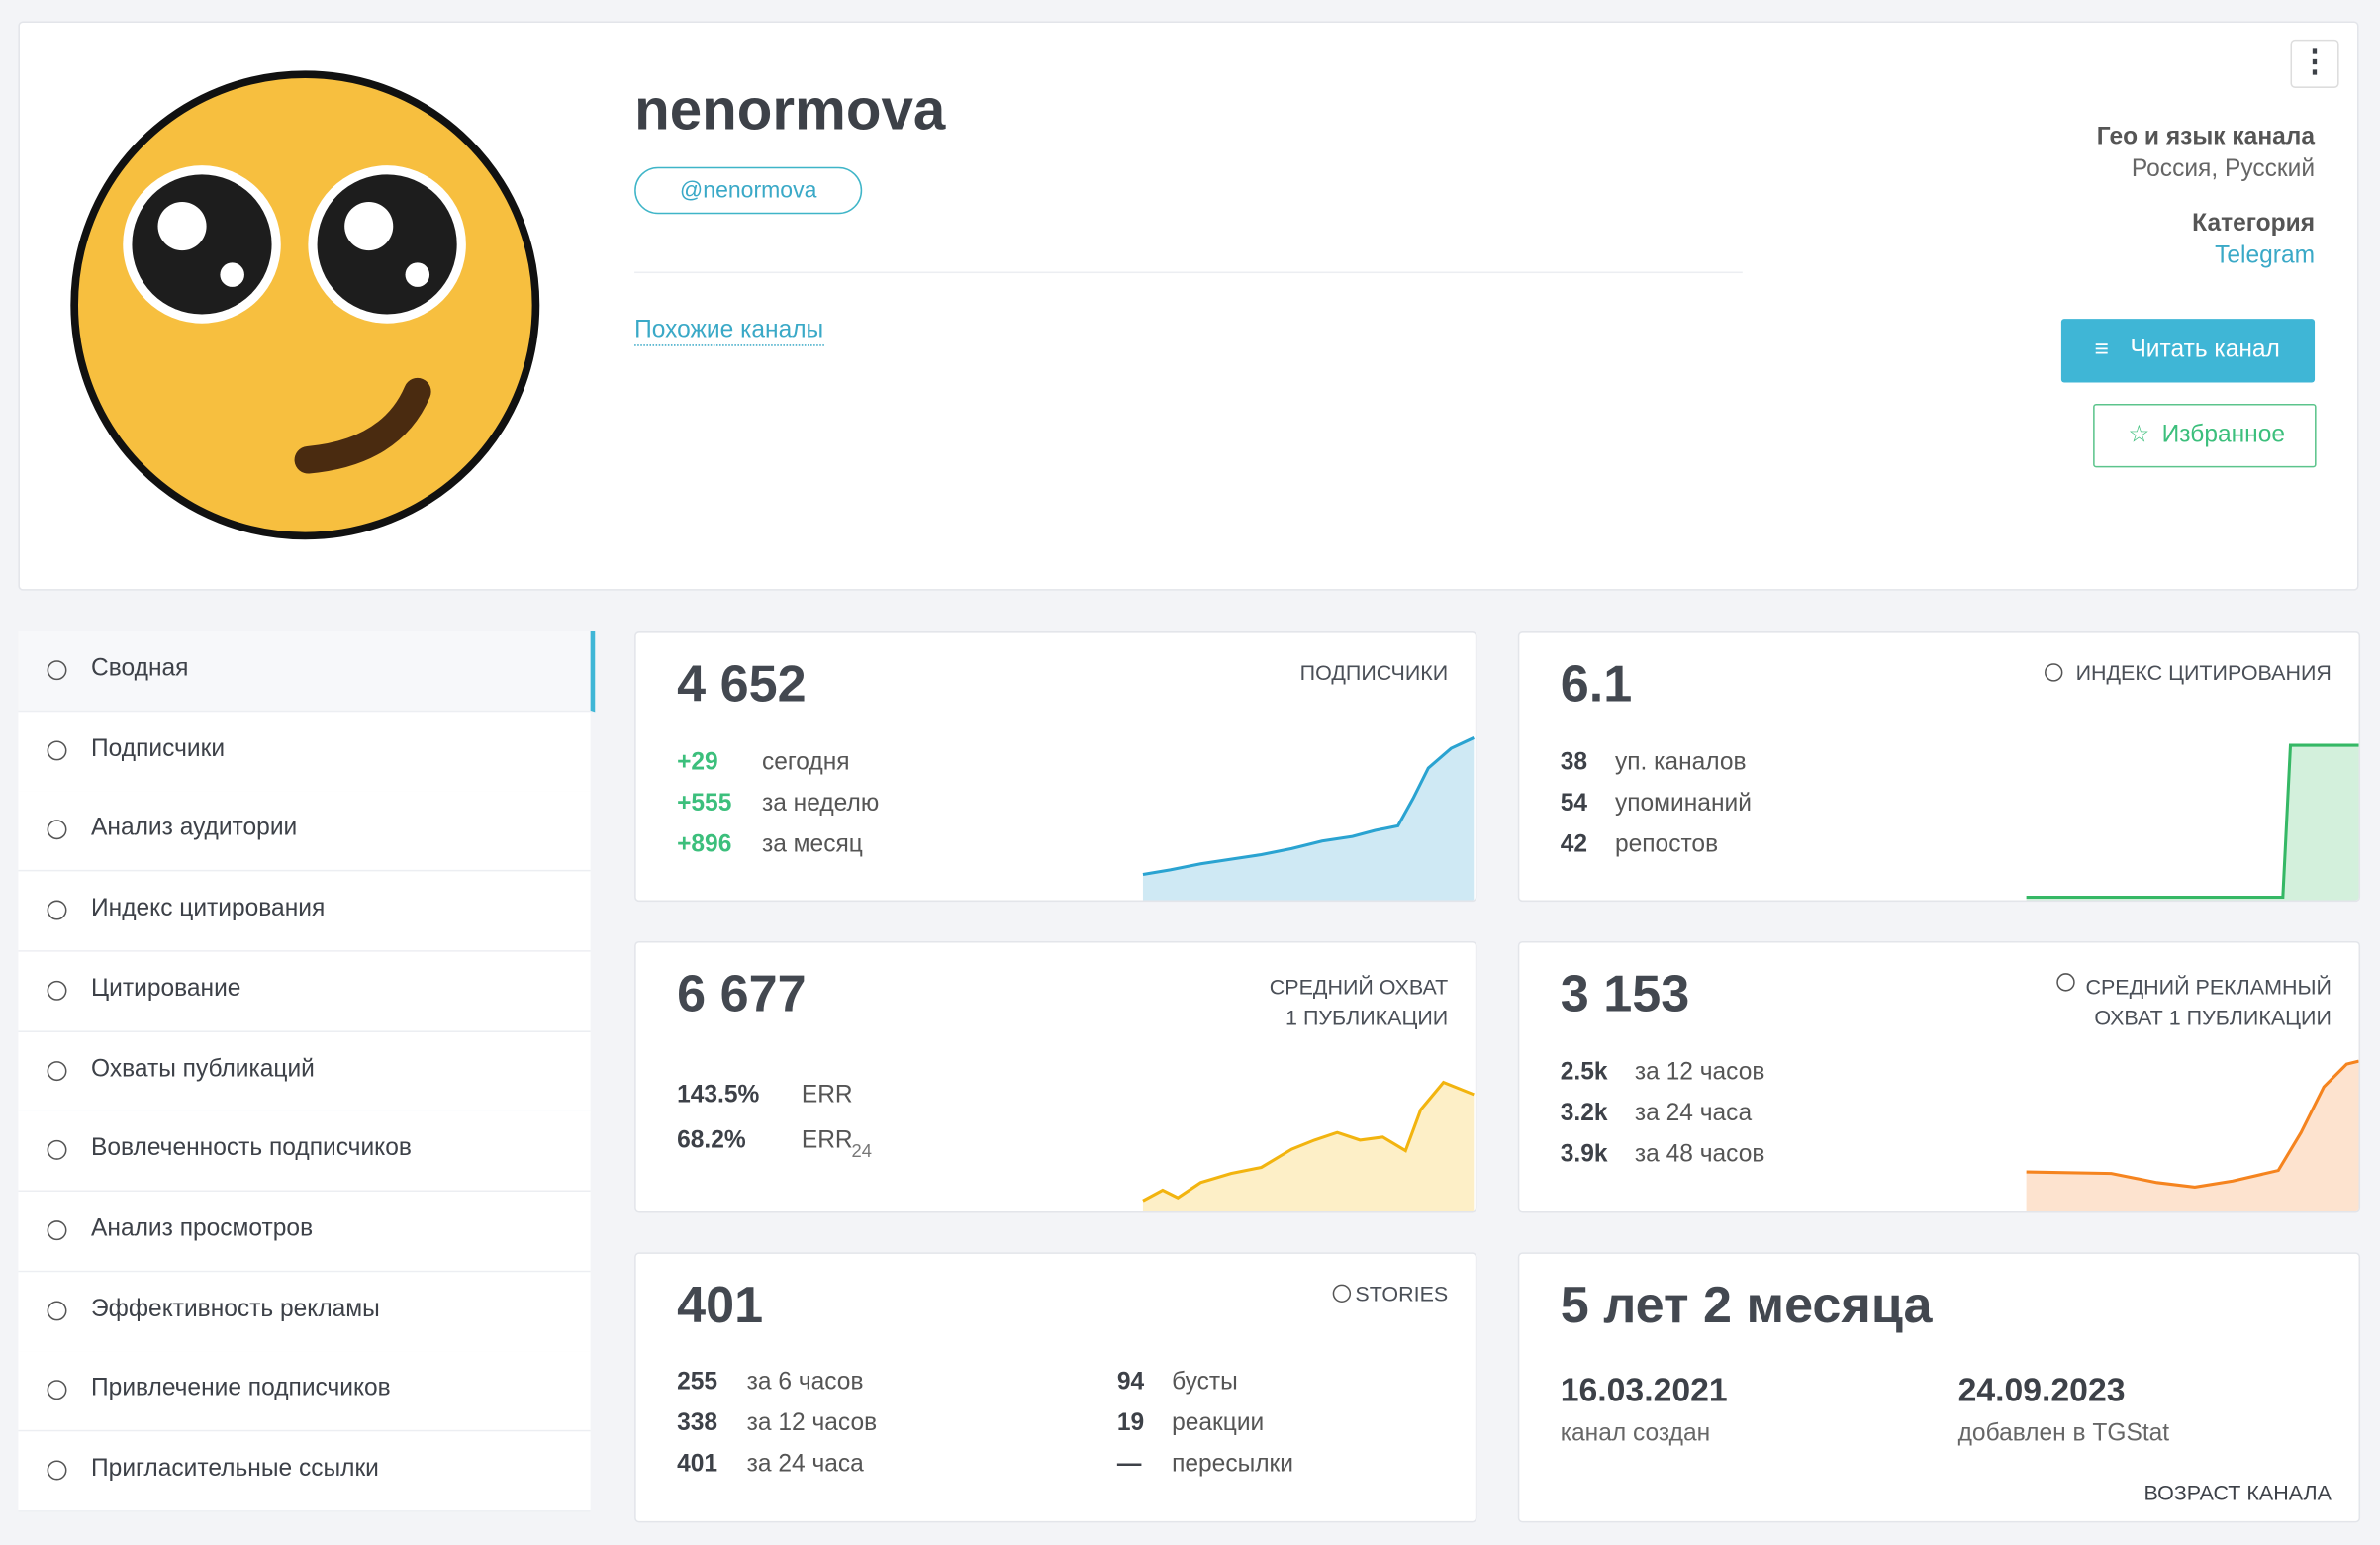  Describe the element at coordinates (1055, 1077) in the screenshot. I see `reach-card` at that location.